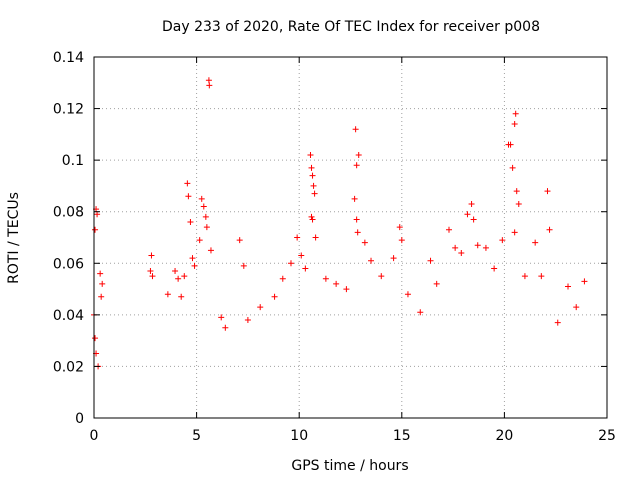  I want to click on y-tick-label: 0.04, so click(68, 316).